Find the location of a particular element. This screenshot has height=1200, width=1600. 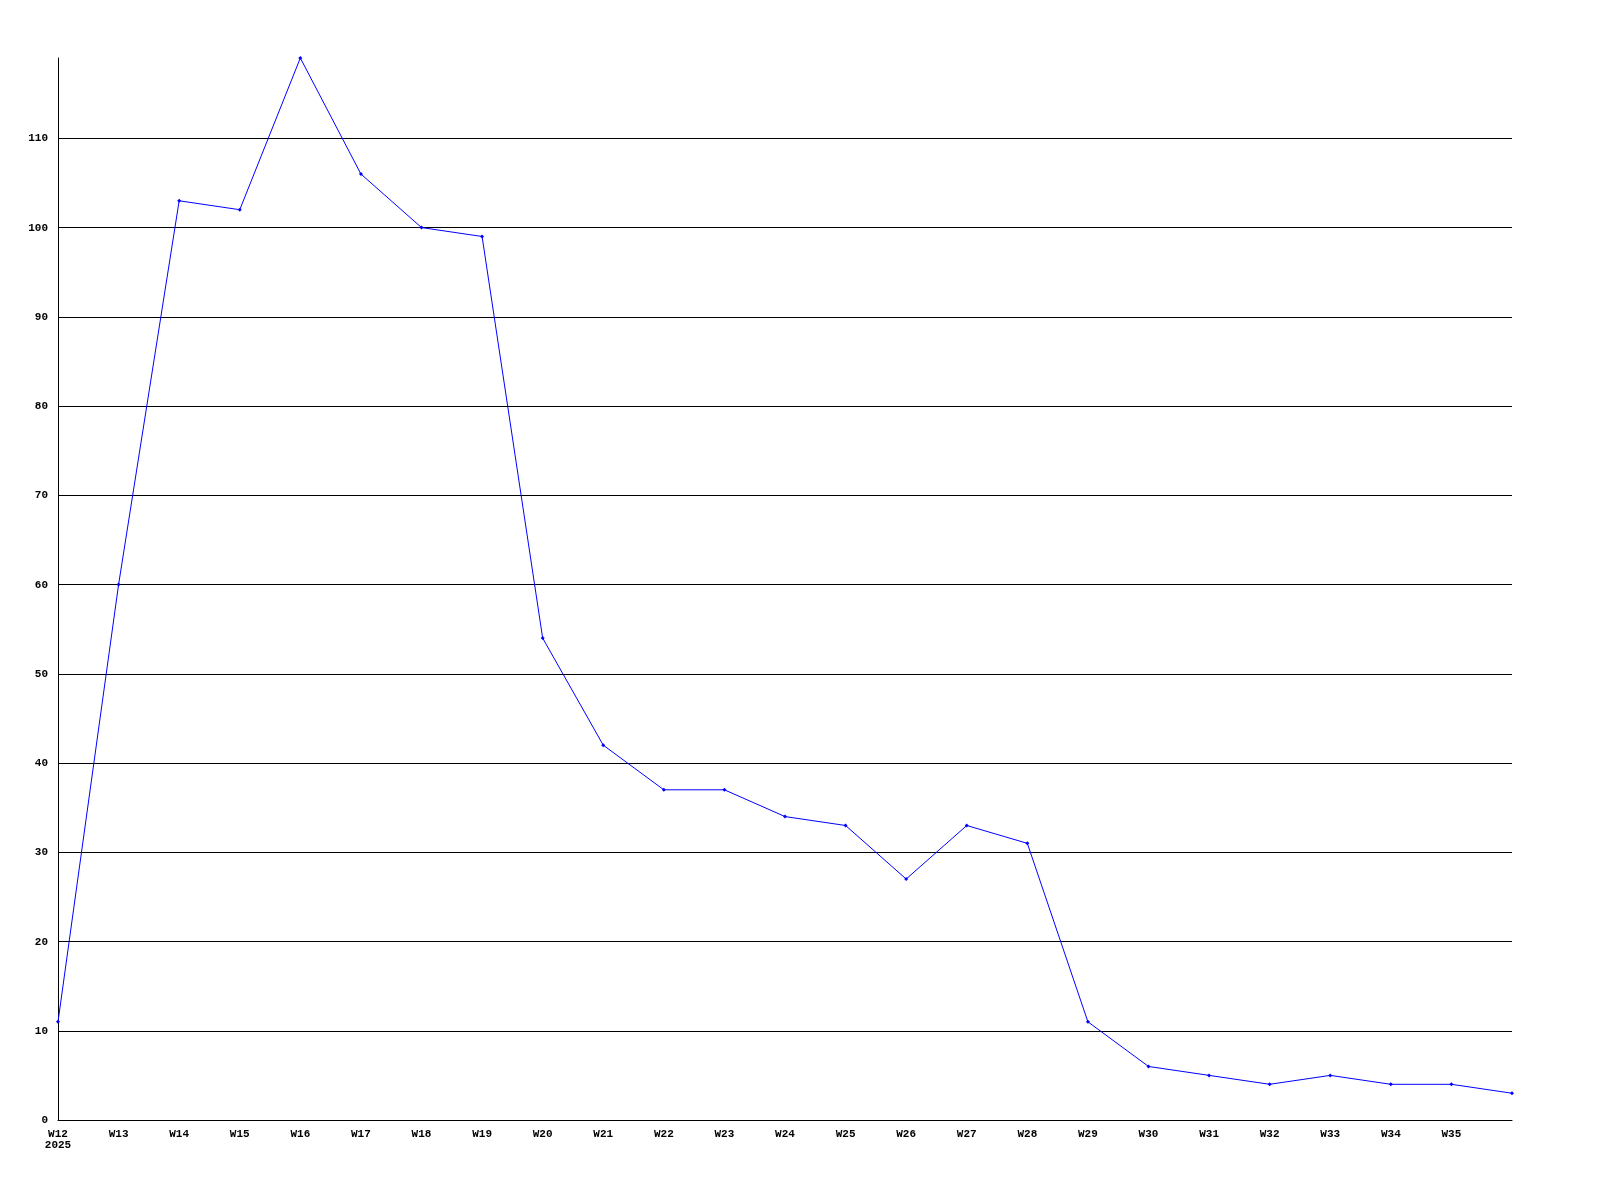

x-tick-label: W25 is located at coordinates (845, 1133).